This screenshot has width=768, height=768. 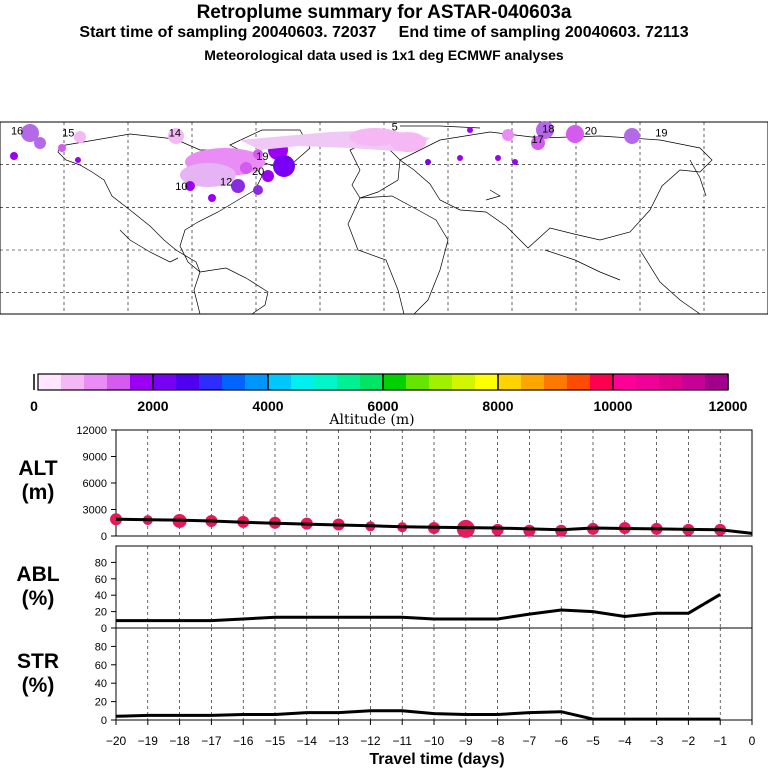 I want to click on map-day-label: 5, so click(x=395, y=127).